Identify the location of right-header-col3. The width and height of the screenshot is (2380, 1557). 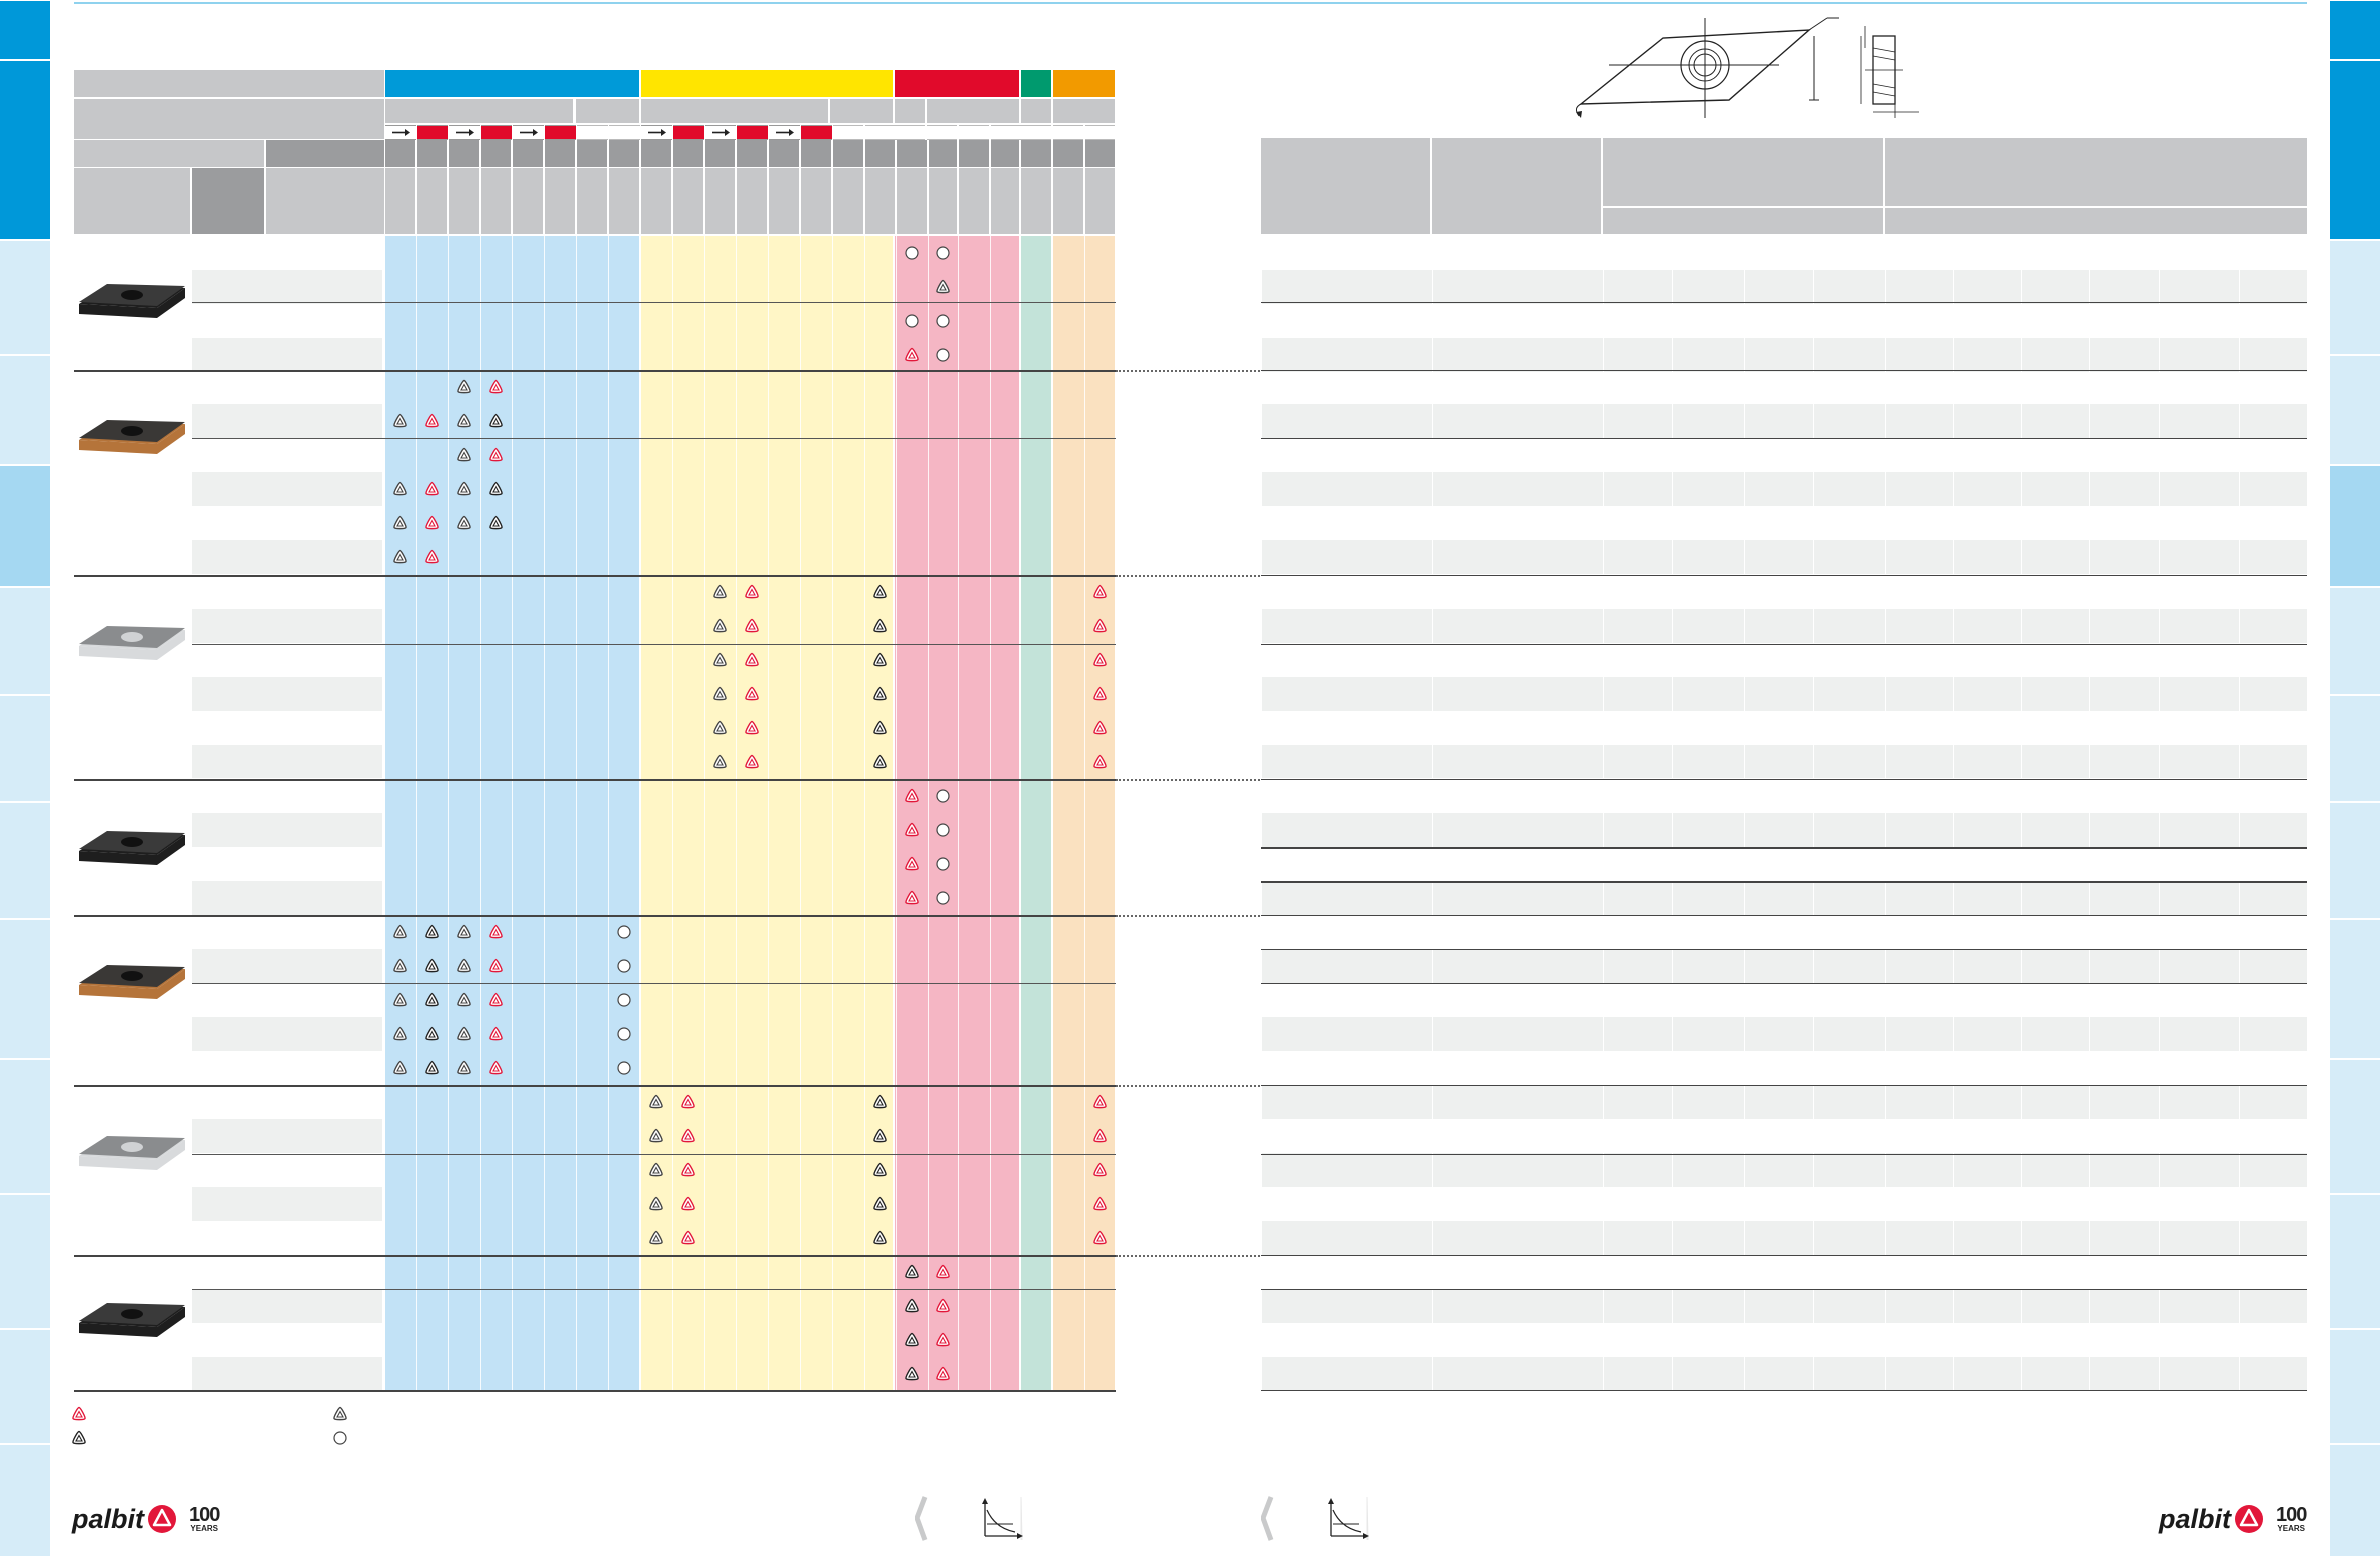
(1743, 172).